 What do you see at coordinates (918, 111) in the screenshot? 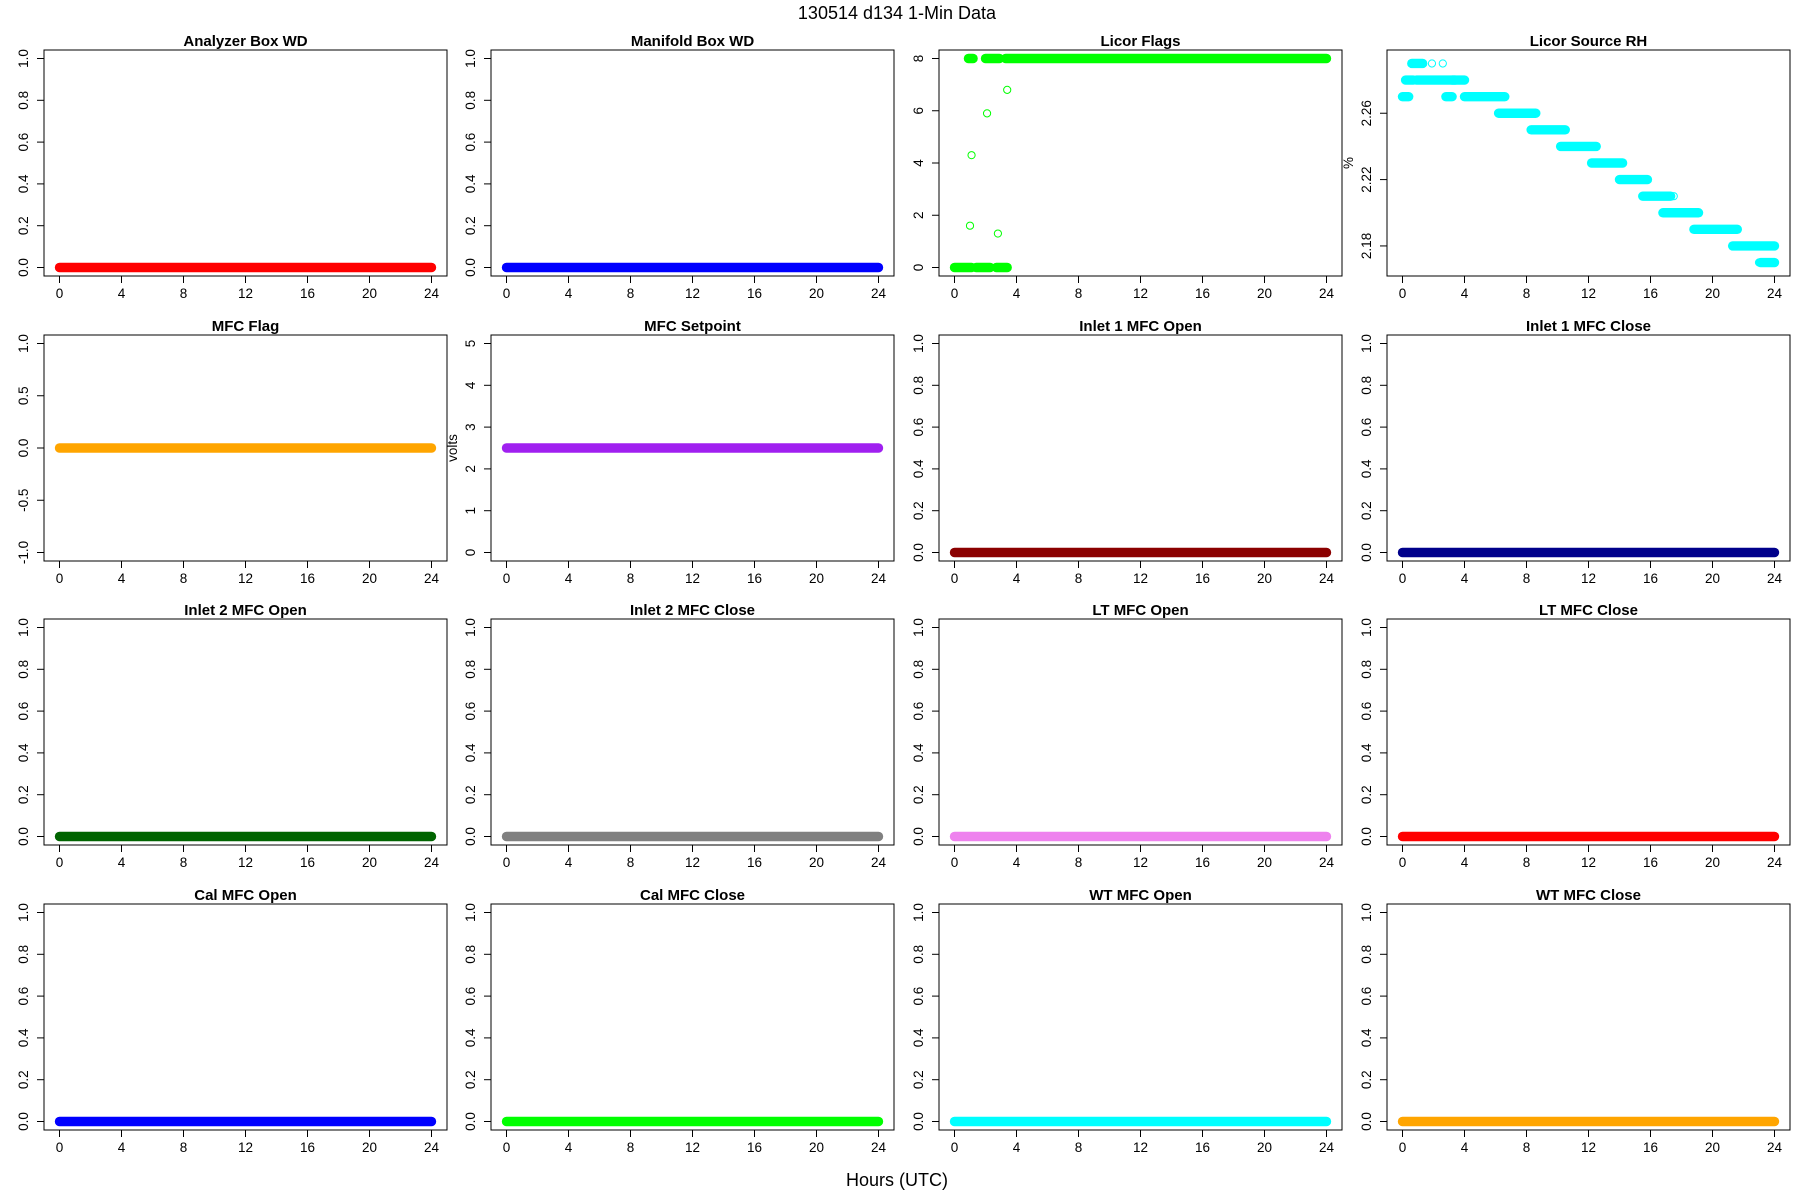
I see `y-tick-label: 6` at bounding box center [918, 111].